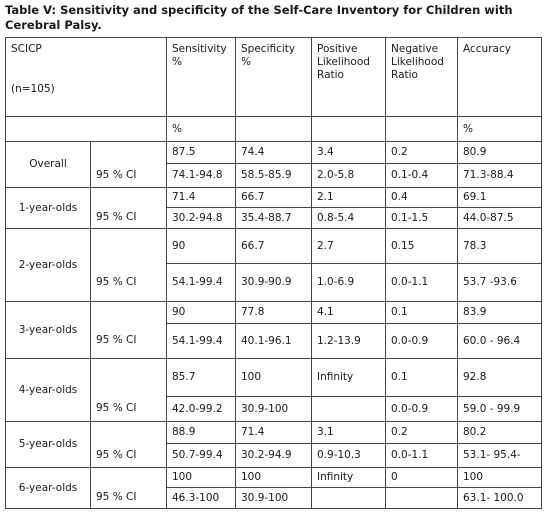  I want to click on value-nlr: 0, so click(421, 477).